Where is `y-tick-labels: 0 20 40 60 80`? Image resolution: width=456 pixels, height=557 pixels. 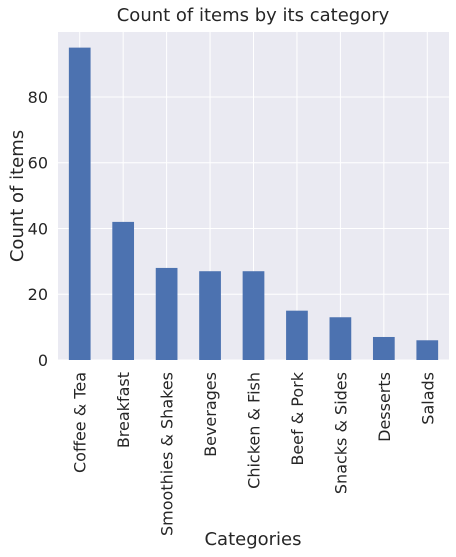 y-tick-labels: 0 20 40 60 80 is located at coordinates (38, 229).